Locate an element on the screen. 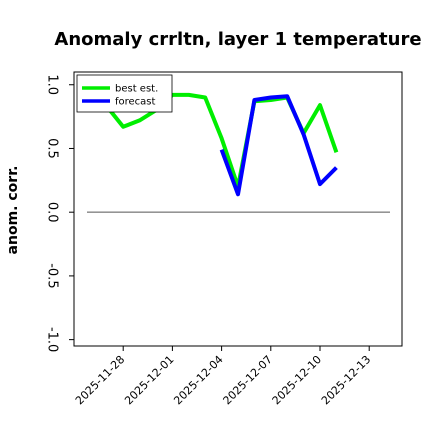 The width and height of the screenshot is (440, 440). legend: best est. forecast is located at coordinates (124, 93).